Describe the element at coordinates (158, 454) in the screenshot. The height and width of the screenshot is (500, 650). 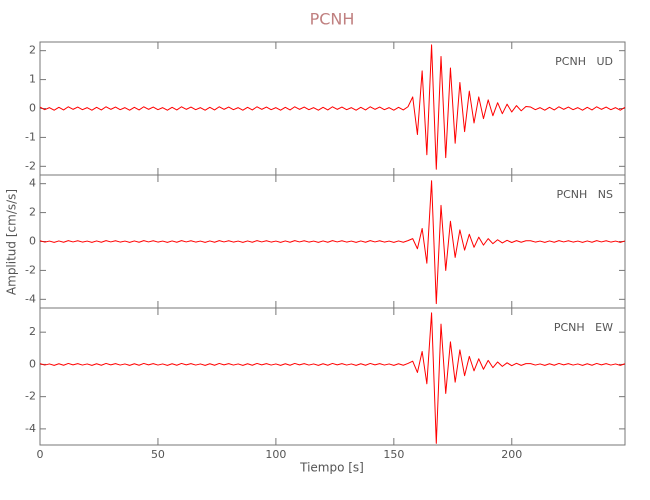
I see `x-tick-label: 50` at that location.